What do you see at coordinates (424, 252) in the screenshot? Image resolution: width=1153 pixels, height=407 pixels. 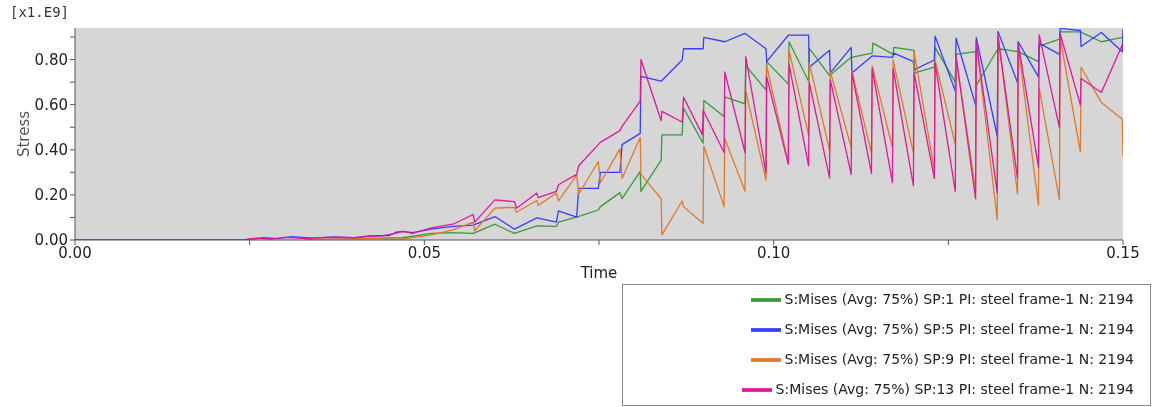 I see `x-tick-label: 0.05` at bounding box center [424, 252].